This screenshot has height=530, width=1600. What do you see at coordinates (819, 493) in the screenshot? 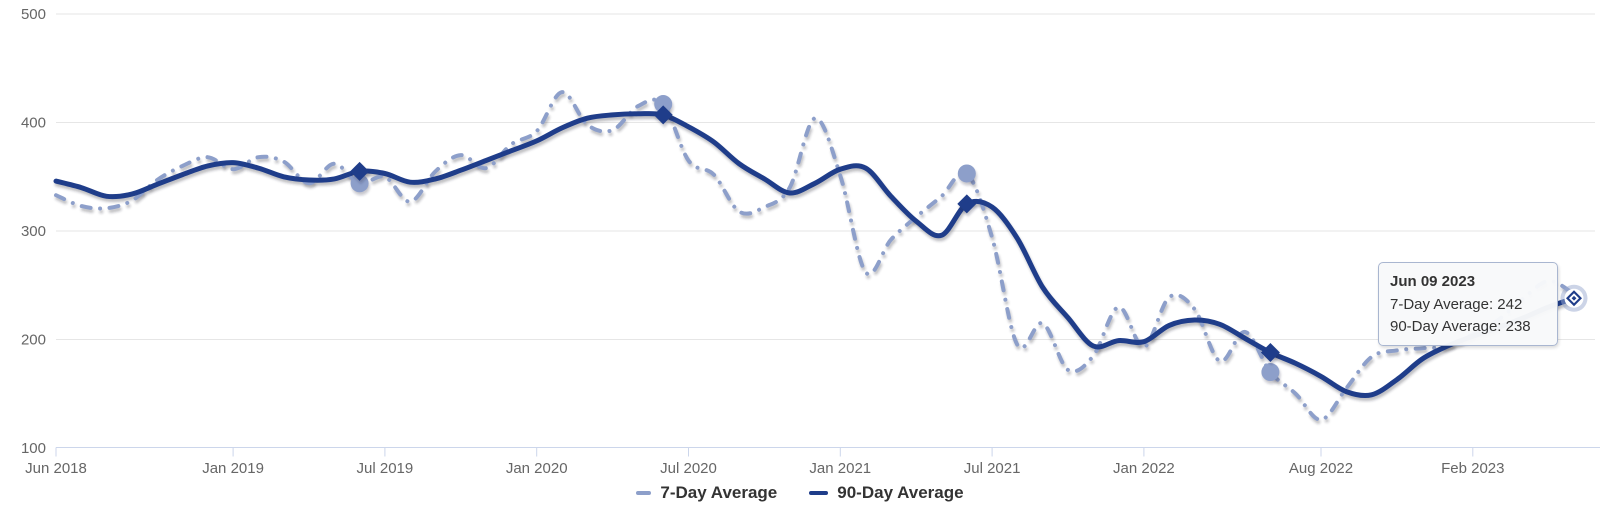
I see `90day-series-swatch` at bounding box center [819, 493].